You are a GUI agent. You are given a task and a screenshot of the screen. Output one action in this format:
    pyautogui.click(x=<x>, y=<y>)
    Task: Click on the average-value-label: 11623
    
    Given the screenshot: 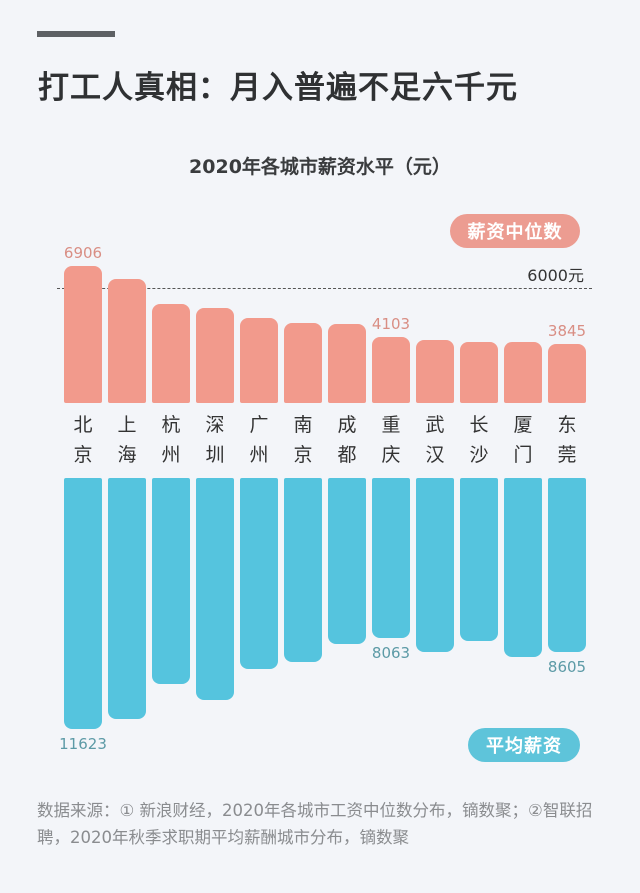 What is the action you would take?
    pyautogui.click(x=83, y=744)
    